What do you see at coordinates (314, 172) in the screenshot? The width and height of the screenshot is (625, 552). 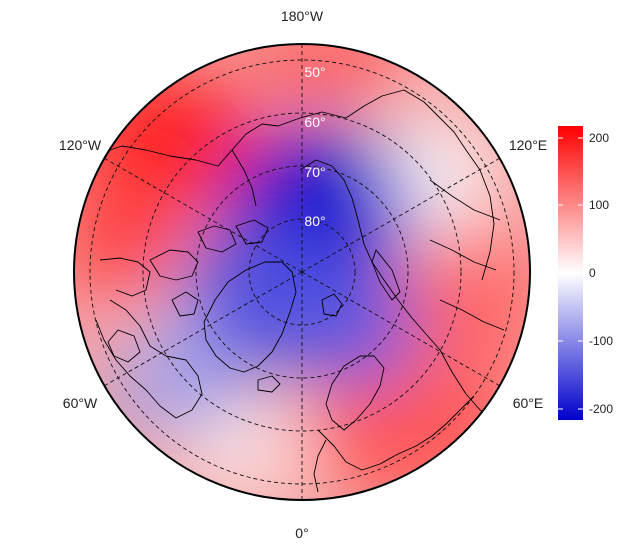 I see `lat-label-70: 70°` at bounding box center [314, 172].